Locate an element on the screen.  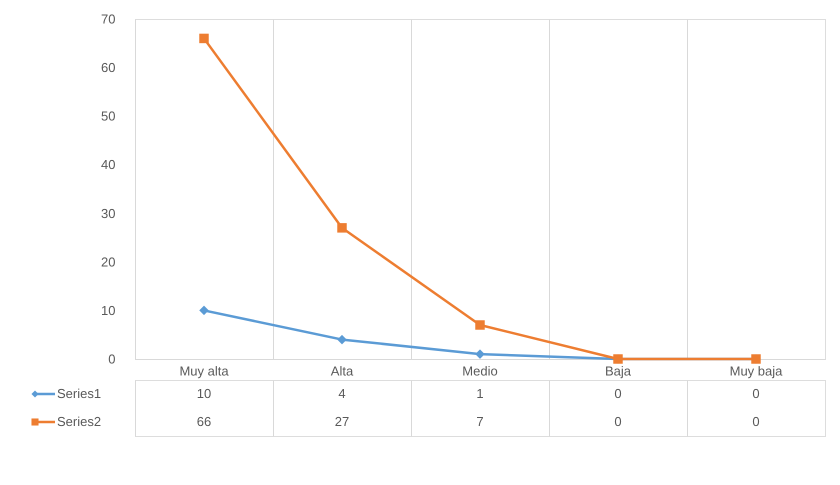
y-tick-label: 70 is located at coordinates (108, 19).